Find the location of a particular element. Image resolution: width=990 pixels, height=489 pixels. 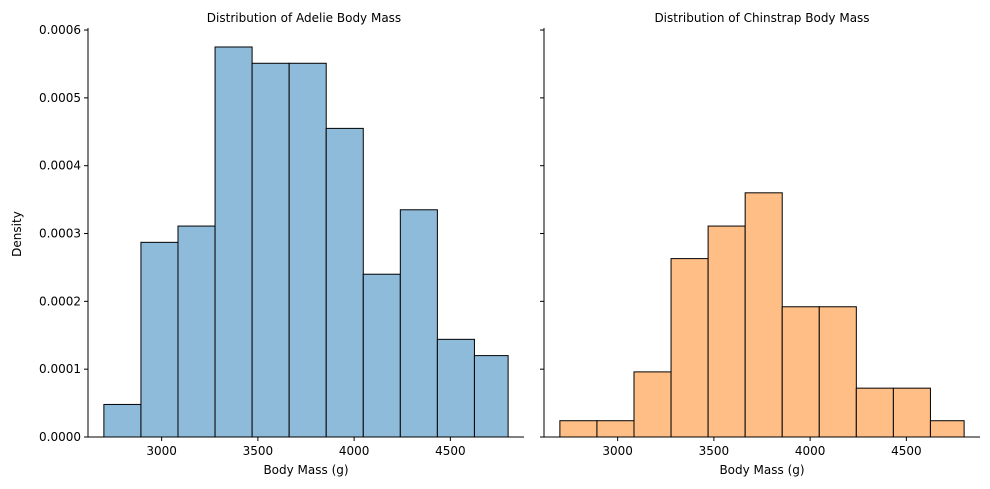

adelie-x-ticks: 3000 3500 4000 4500 is located at coordinates (306, 447).